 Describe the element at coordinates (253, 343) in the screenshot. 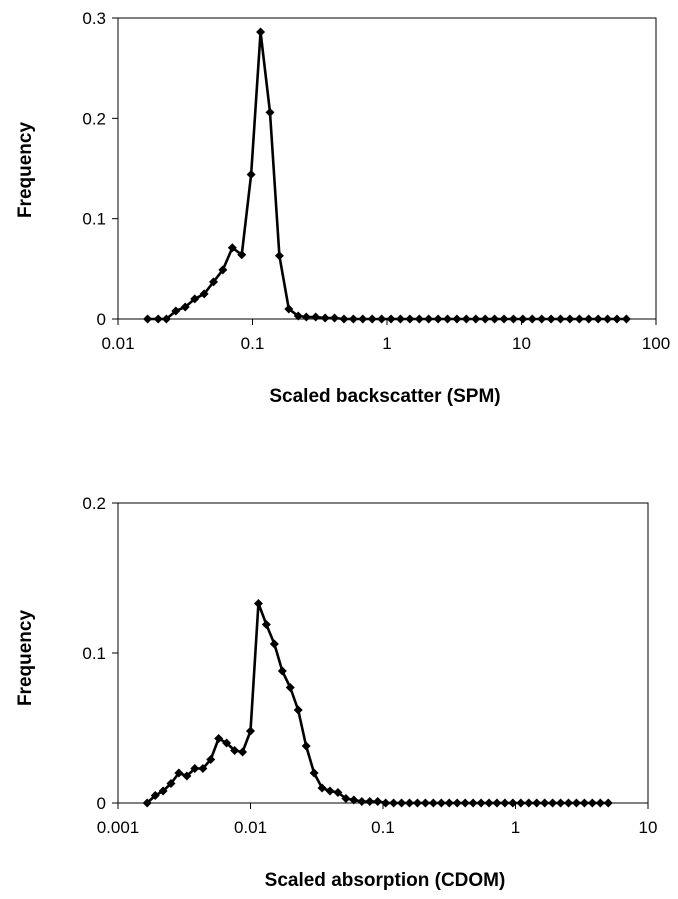

I see `x-tick-label-top: 0.1` at that location.